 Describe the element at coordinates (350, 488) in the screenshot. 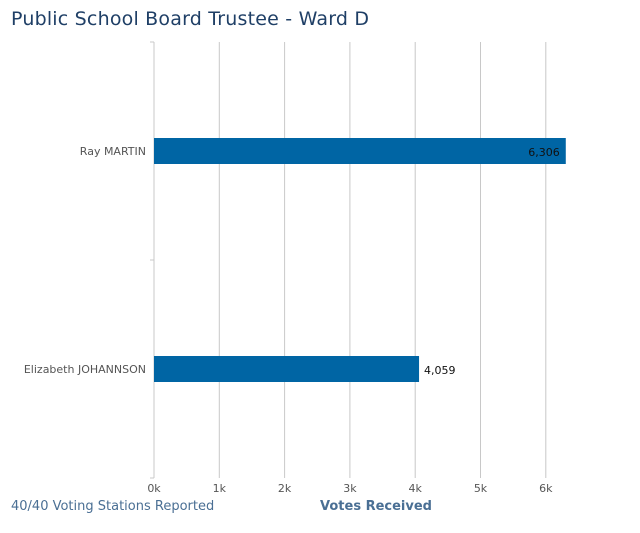

I see `x-tick-label: 3k` at that location.